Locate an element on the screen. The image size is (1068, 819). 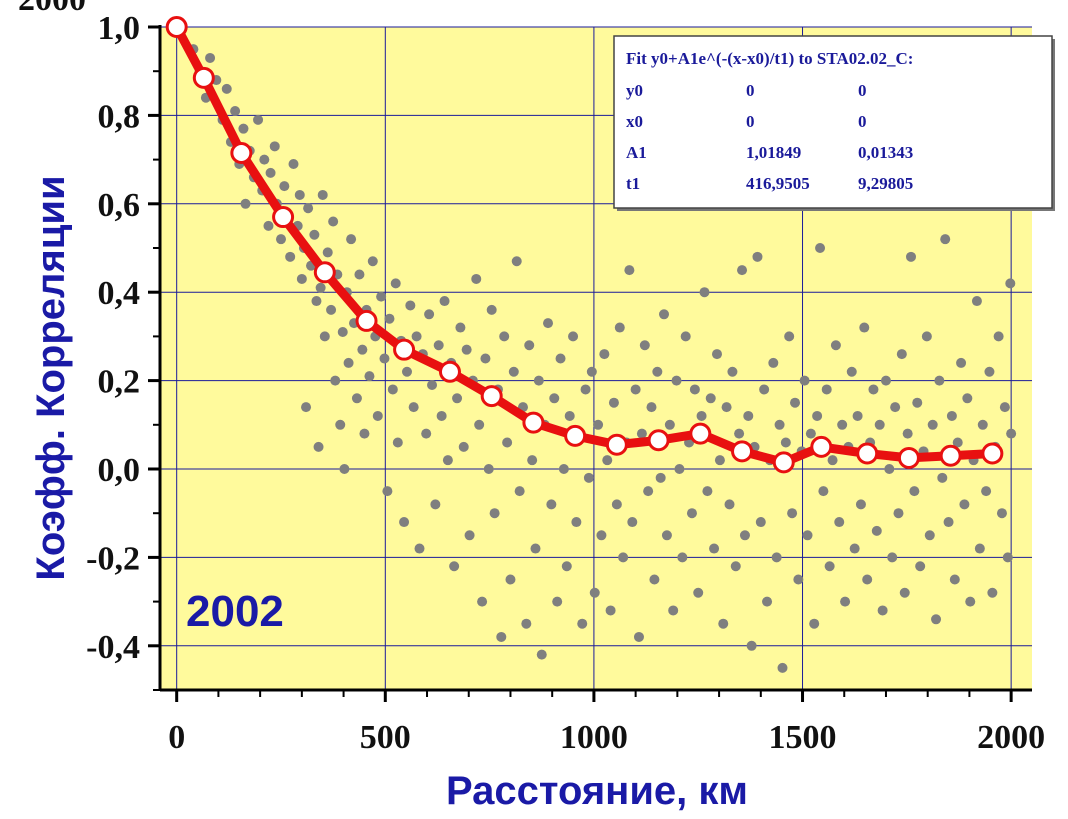
y-axis-title: Коэфф. Корреляции is located at coordinates (51, 377).